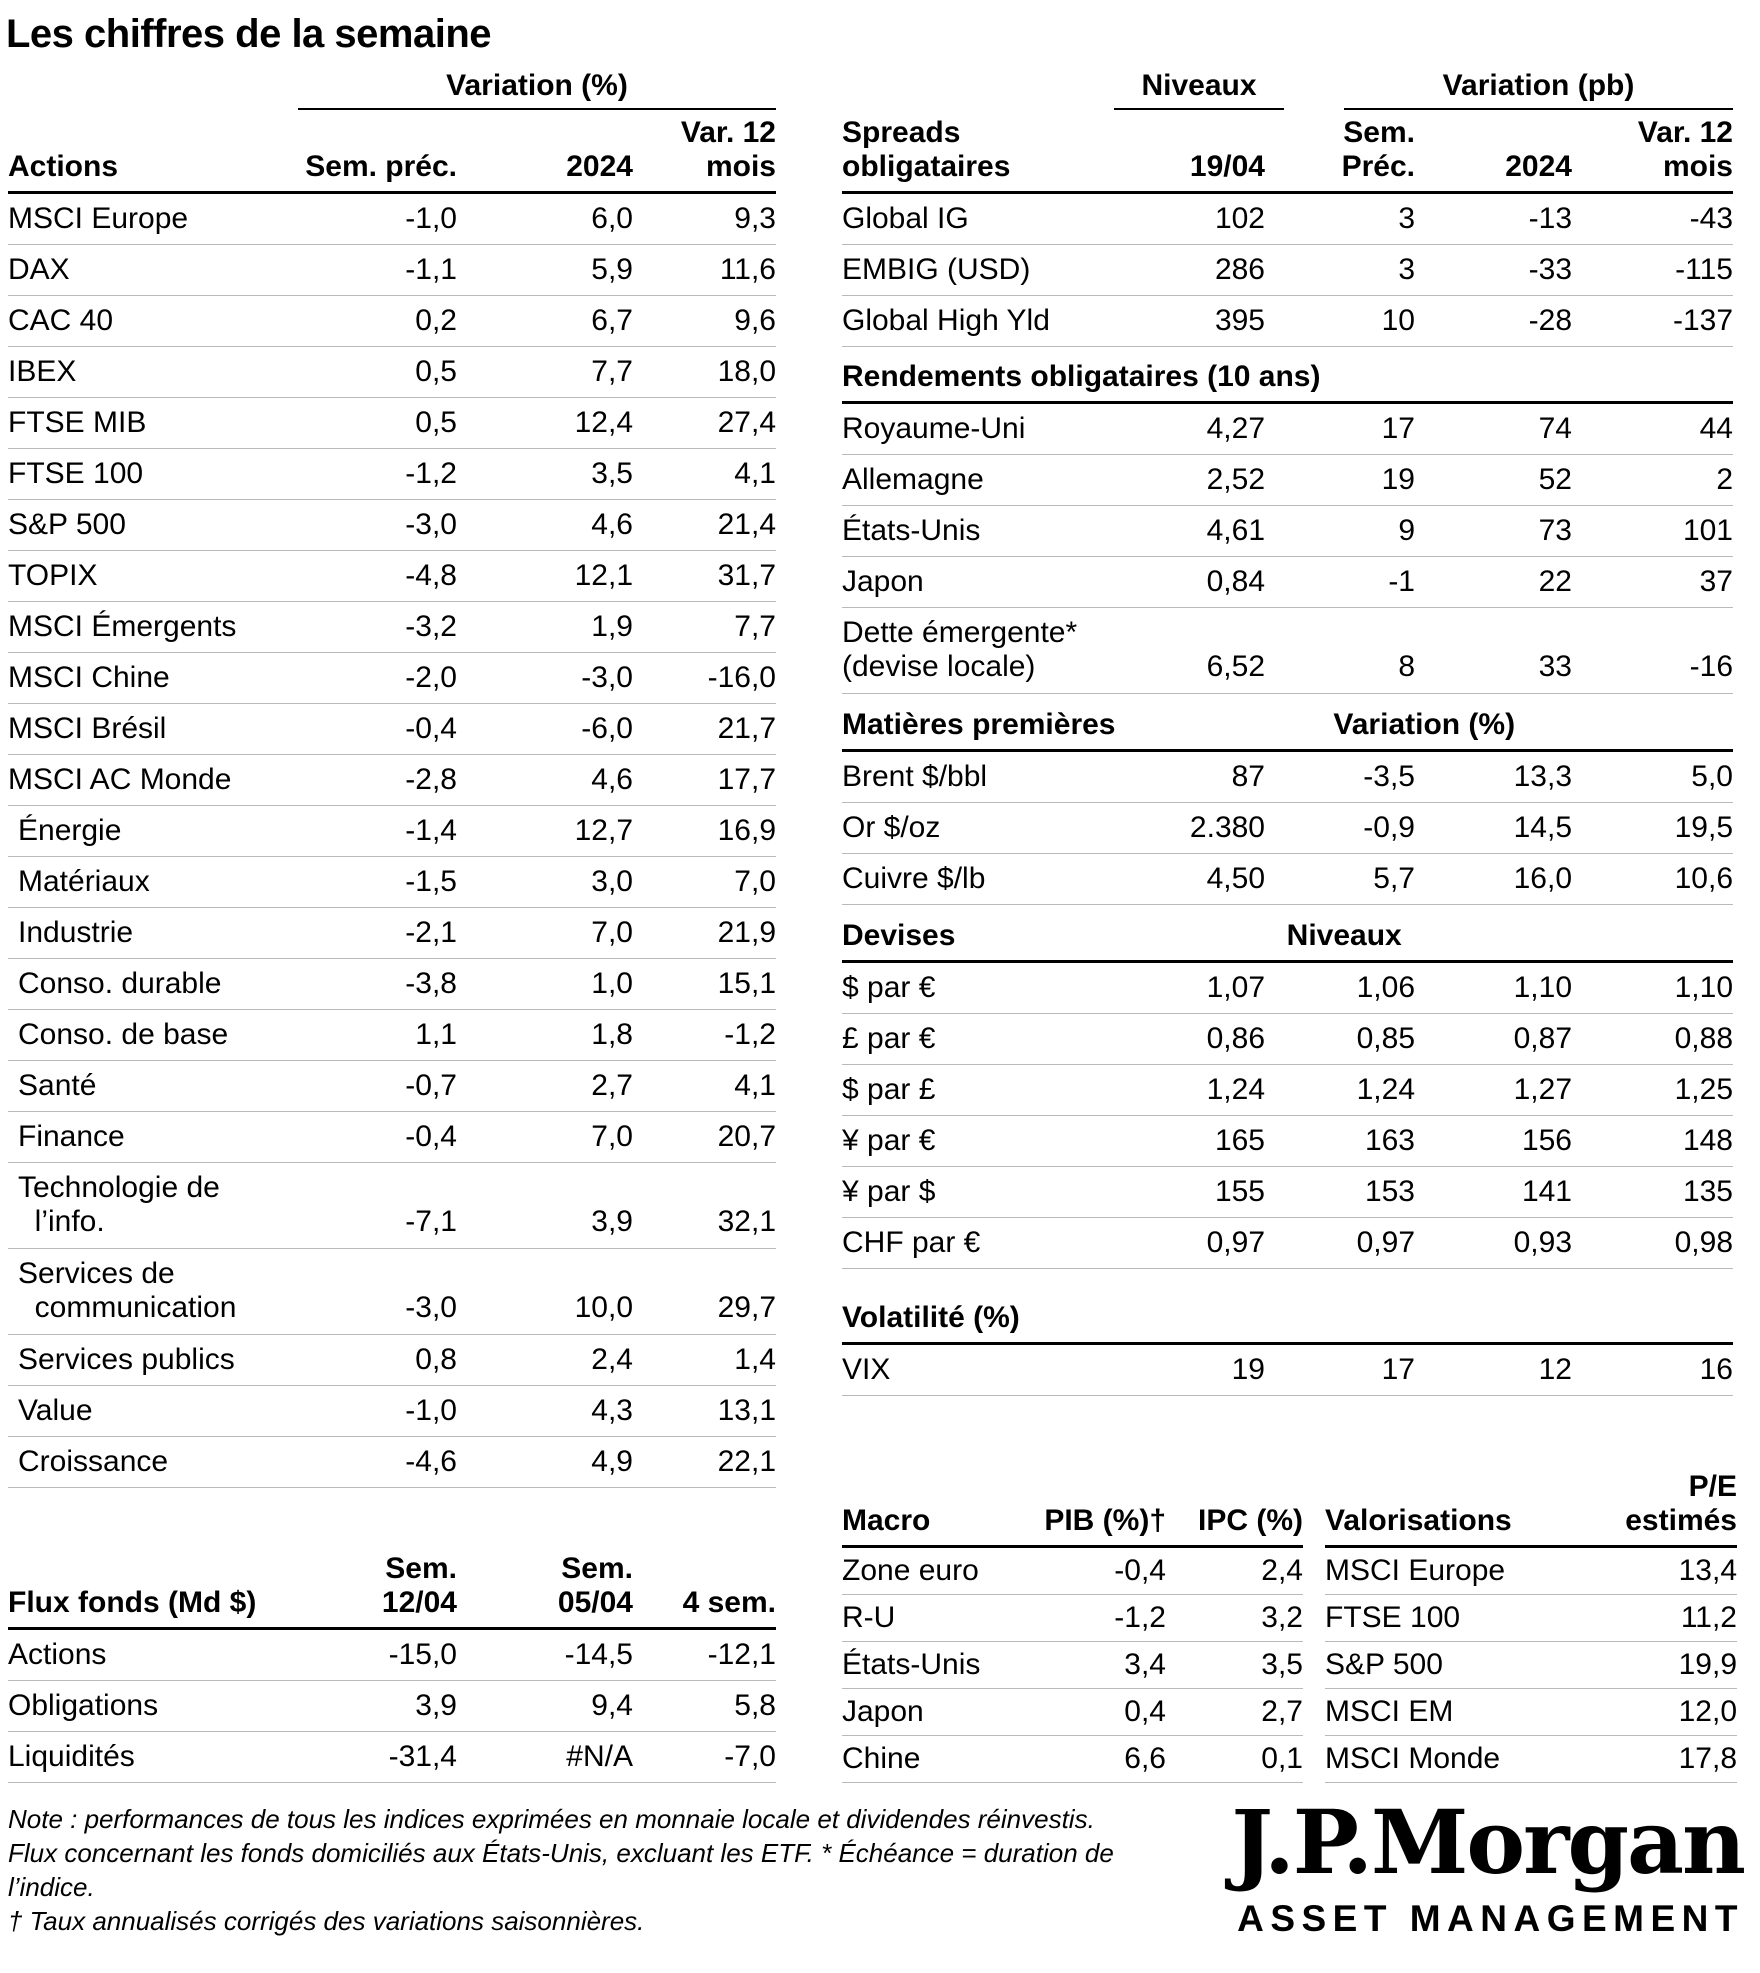 The width and height of the screenshot is (1760, 1973). Describe the element at coordinates (1538, 89) in the screenshot. I see `variation-bp-group-header: Variation (pb)` at that location.